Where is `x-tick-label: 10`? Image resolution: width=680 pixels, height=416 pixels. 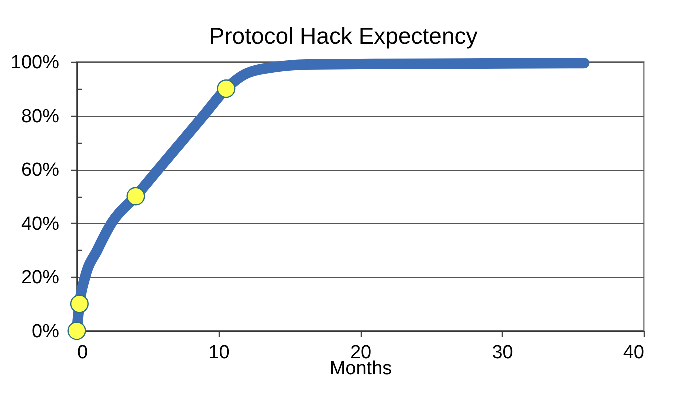 x-tick-label: 10 is located at coordinates (219, 353).